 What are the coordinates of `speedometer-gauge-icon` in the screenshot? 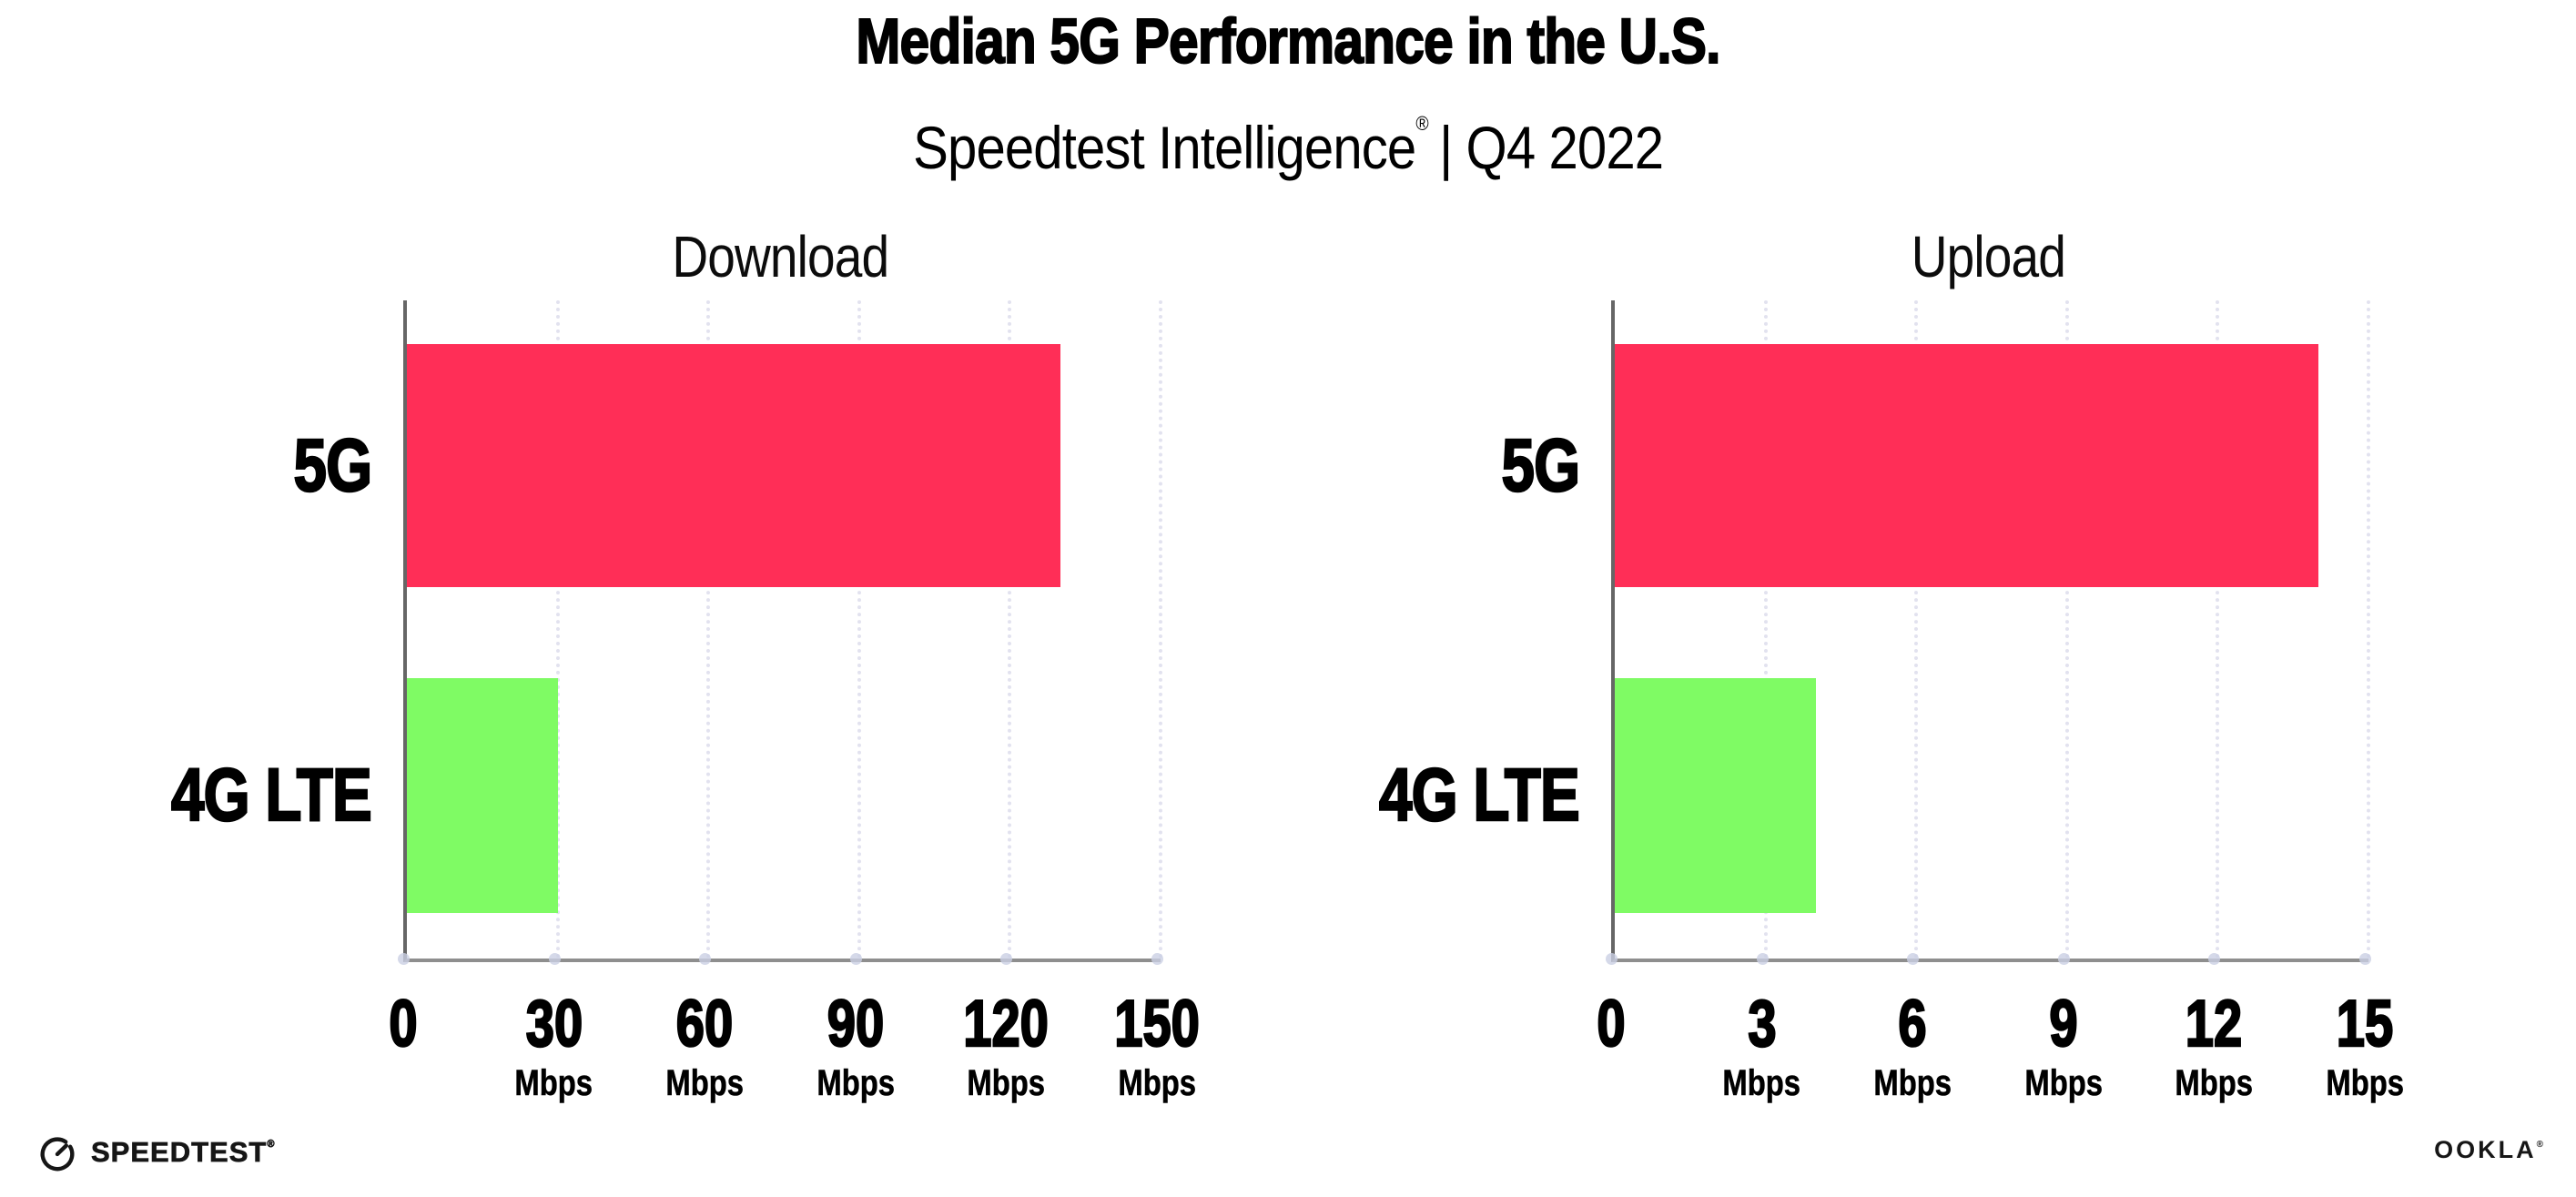 It's located at (57, 1154).